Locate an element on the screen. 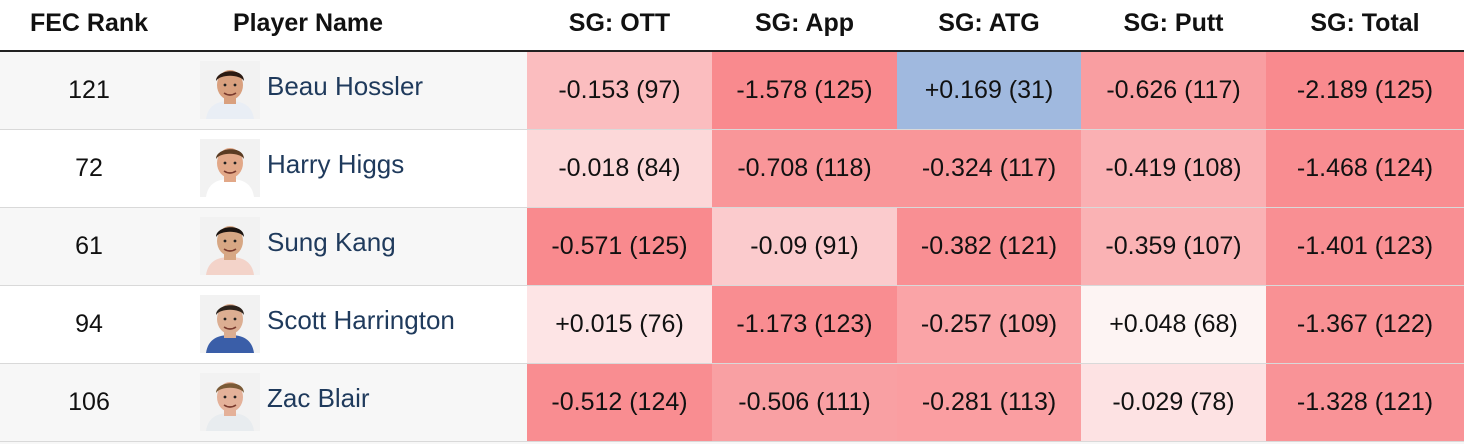  sg-app-cell: -1.578 (125) is located at coordinates (804, 90).